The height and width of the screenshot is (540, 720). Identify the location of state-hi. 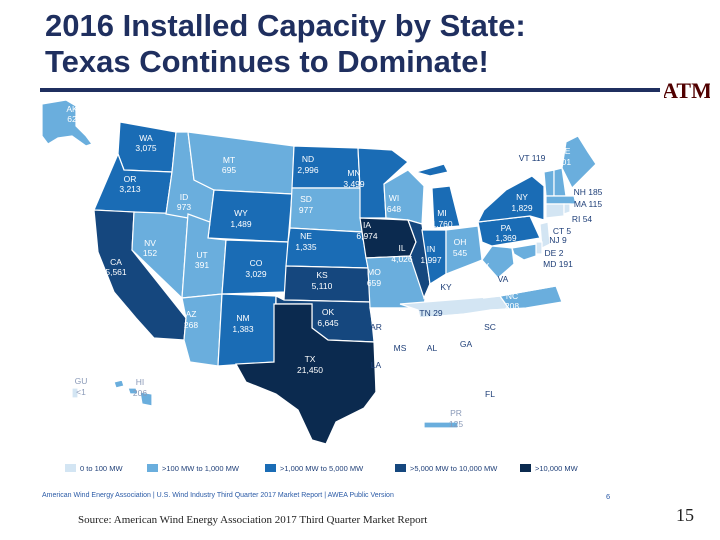
(133, 393).